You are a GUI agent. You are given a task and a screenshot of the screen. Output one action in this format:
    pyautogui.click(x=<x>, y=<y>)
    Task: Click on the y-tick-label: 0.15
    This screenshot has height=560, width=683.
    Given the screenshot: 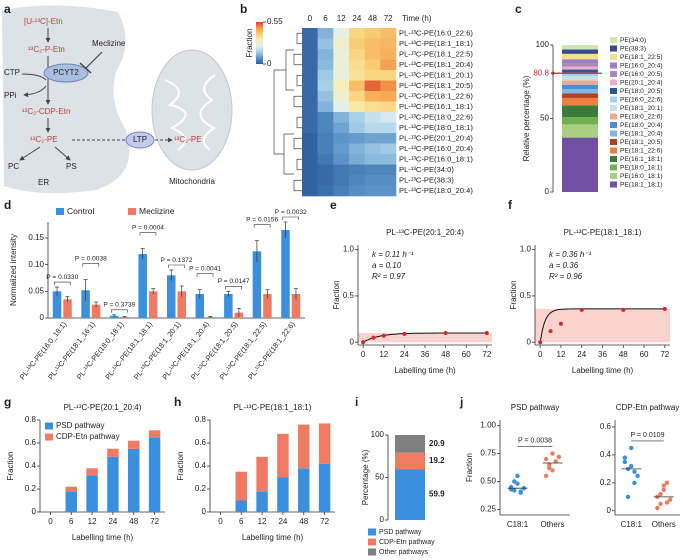 What is the action you would take?
    pyautogui.click(x=36, y=237)
    